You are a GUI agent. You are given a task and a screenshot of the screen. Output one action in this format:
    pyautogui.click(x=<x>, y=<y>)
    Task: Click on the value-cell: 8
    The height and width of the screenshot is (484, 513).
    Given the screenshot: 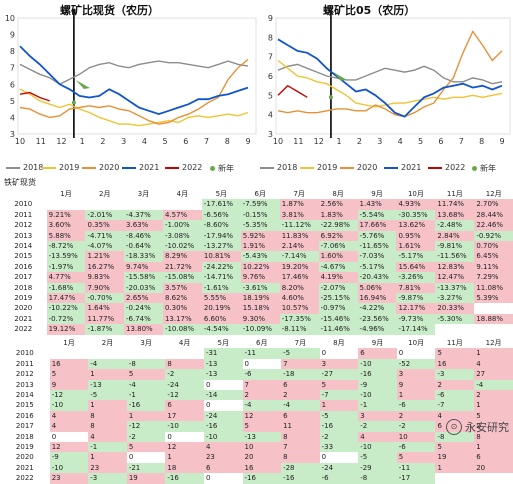 What is the action you would take?
    pyautogui.click(x=107, y=426)
    